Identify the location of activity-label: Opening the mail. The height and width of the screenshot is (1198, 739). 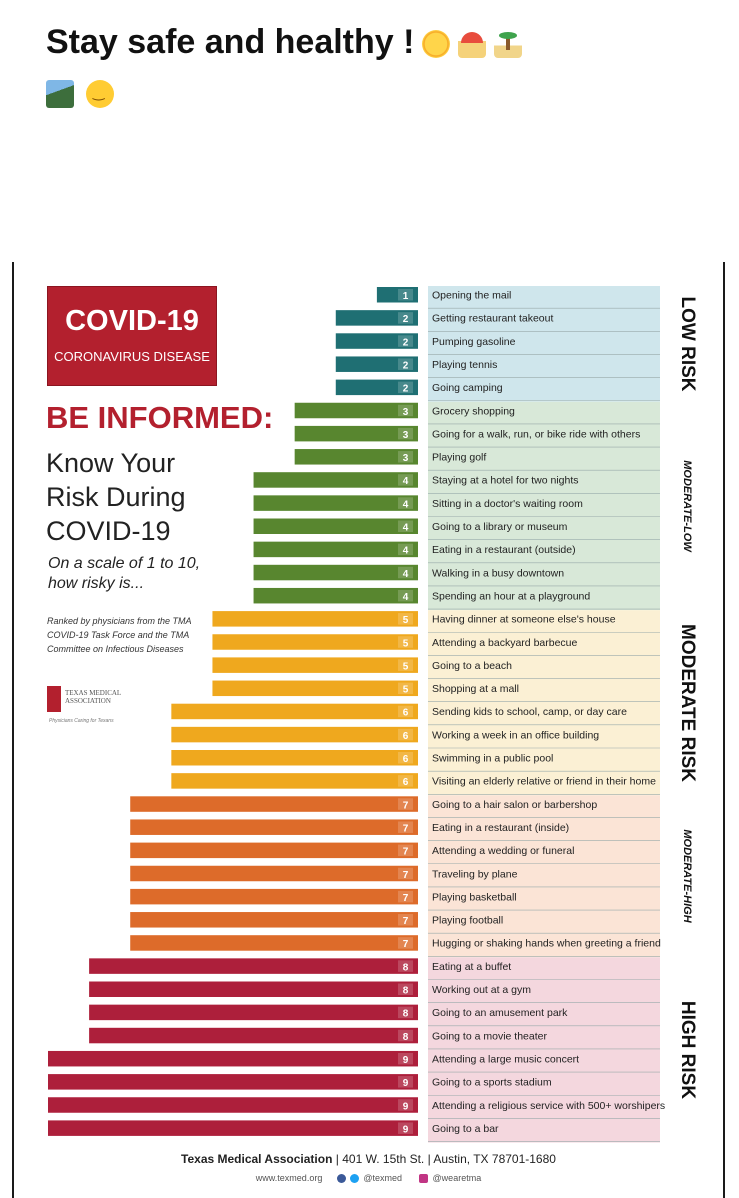
(471, 296).